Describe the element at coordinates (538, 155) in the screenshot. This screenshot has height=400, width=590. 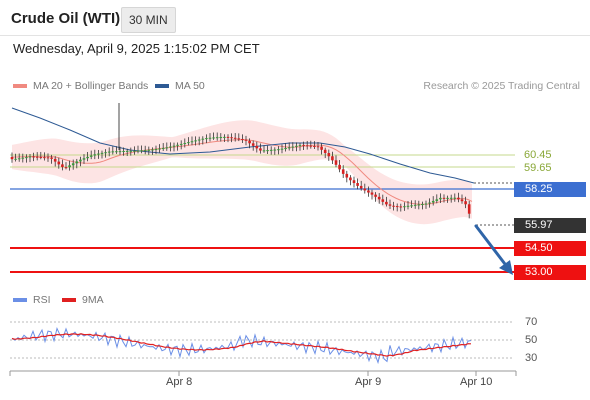
I see `level-label-r2: 60.45` at that location.